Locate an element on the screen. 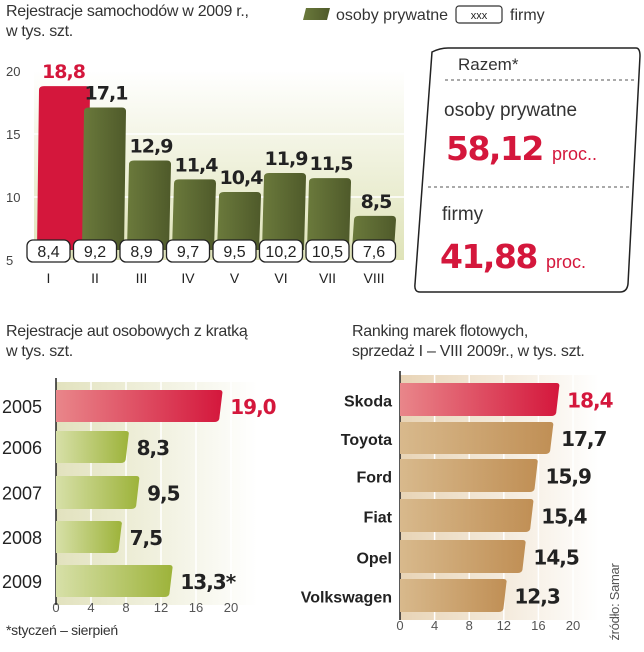  x-tick-label: VIII is located at coordinates (373, 278).